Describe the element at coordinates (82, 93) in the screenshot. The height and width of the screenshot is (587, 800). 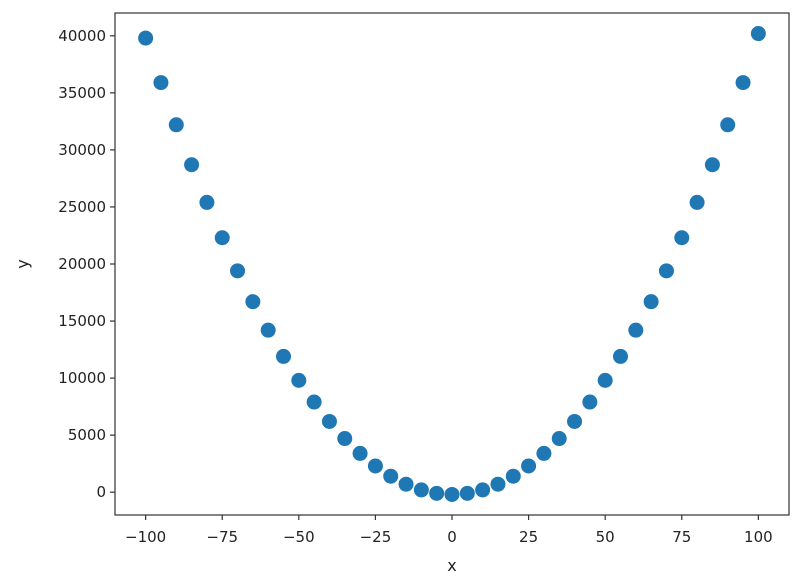
I see `y-tick-label: 35000` at that location.